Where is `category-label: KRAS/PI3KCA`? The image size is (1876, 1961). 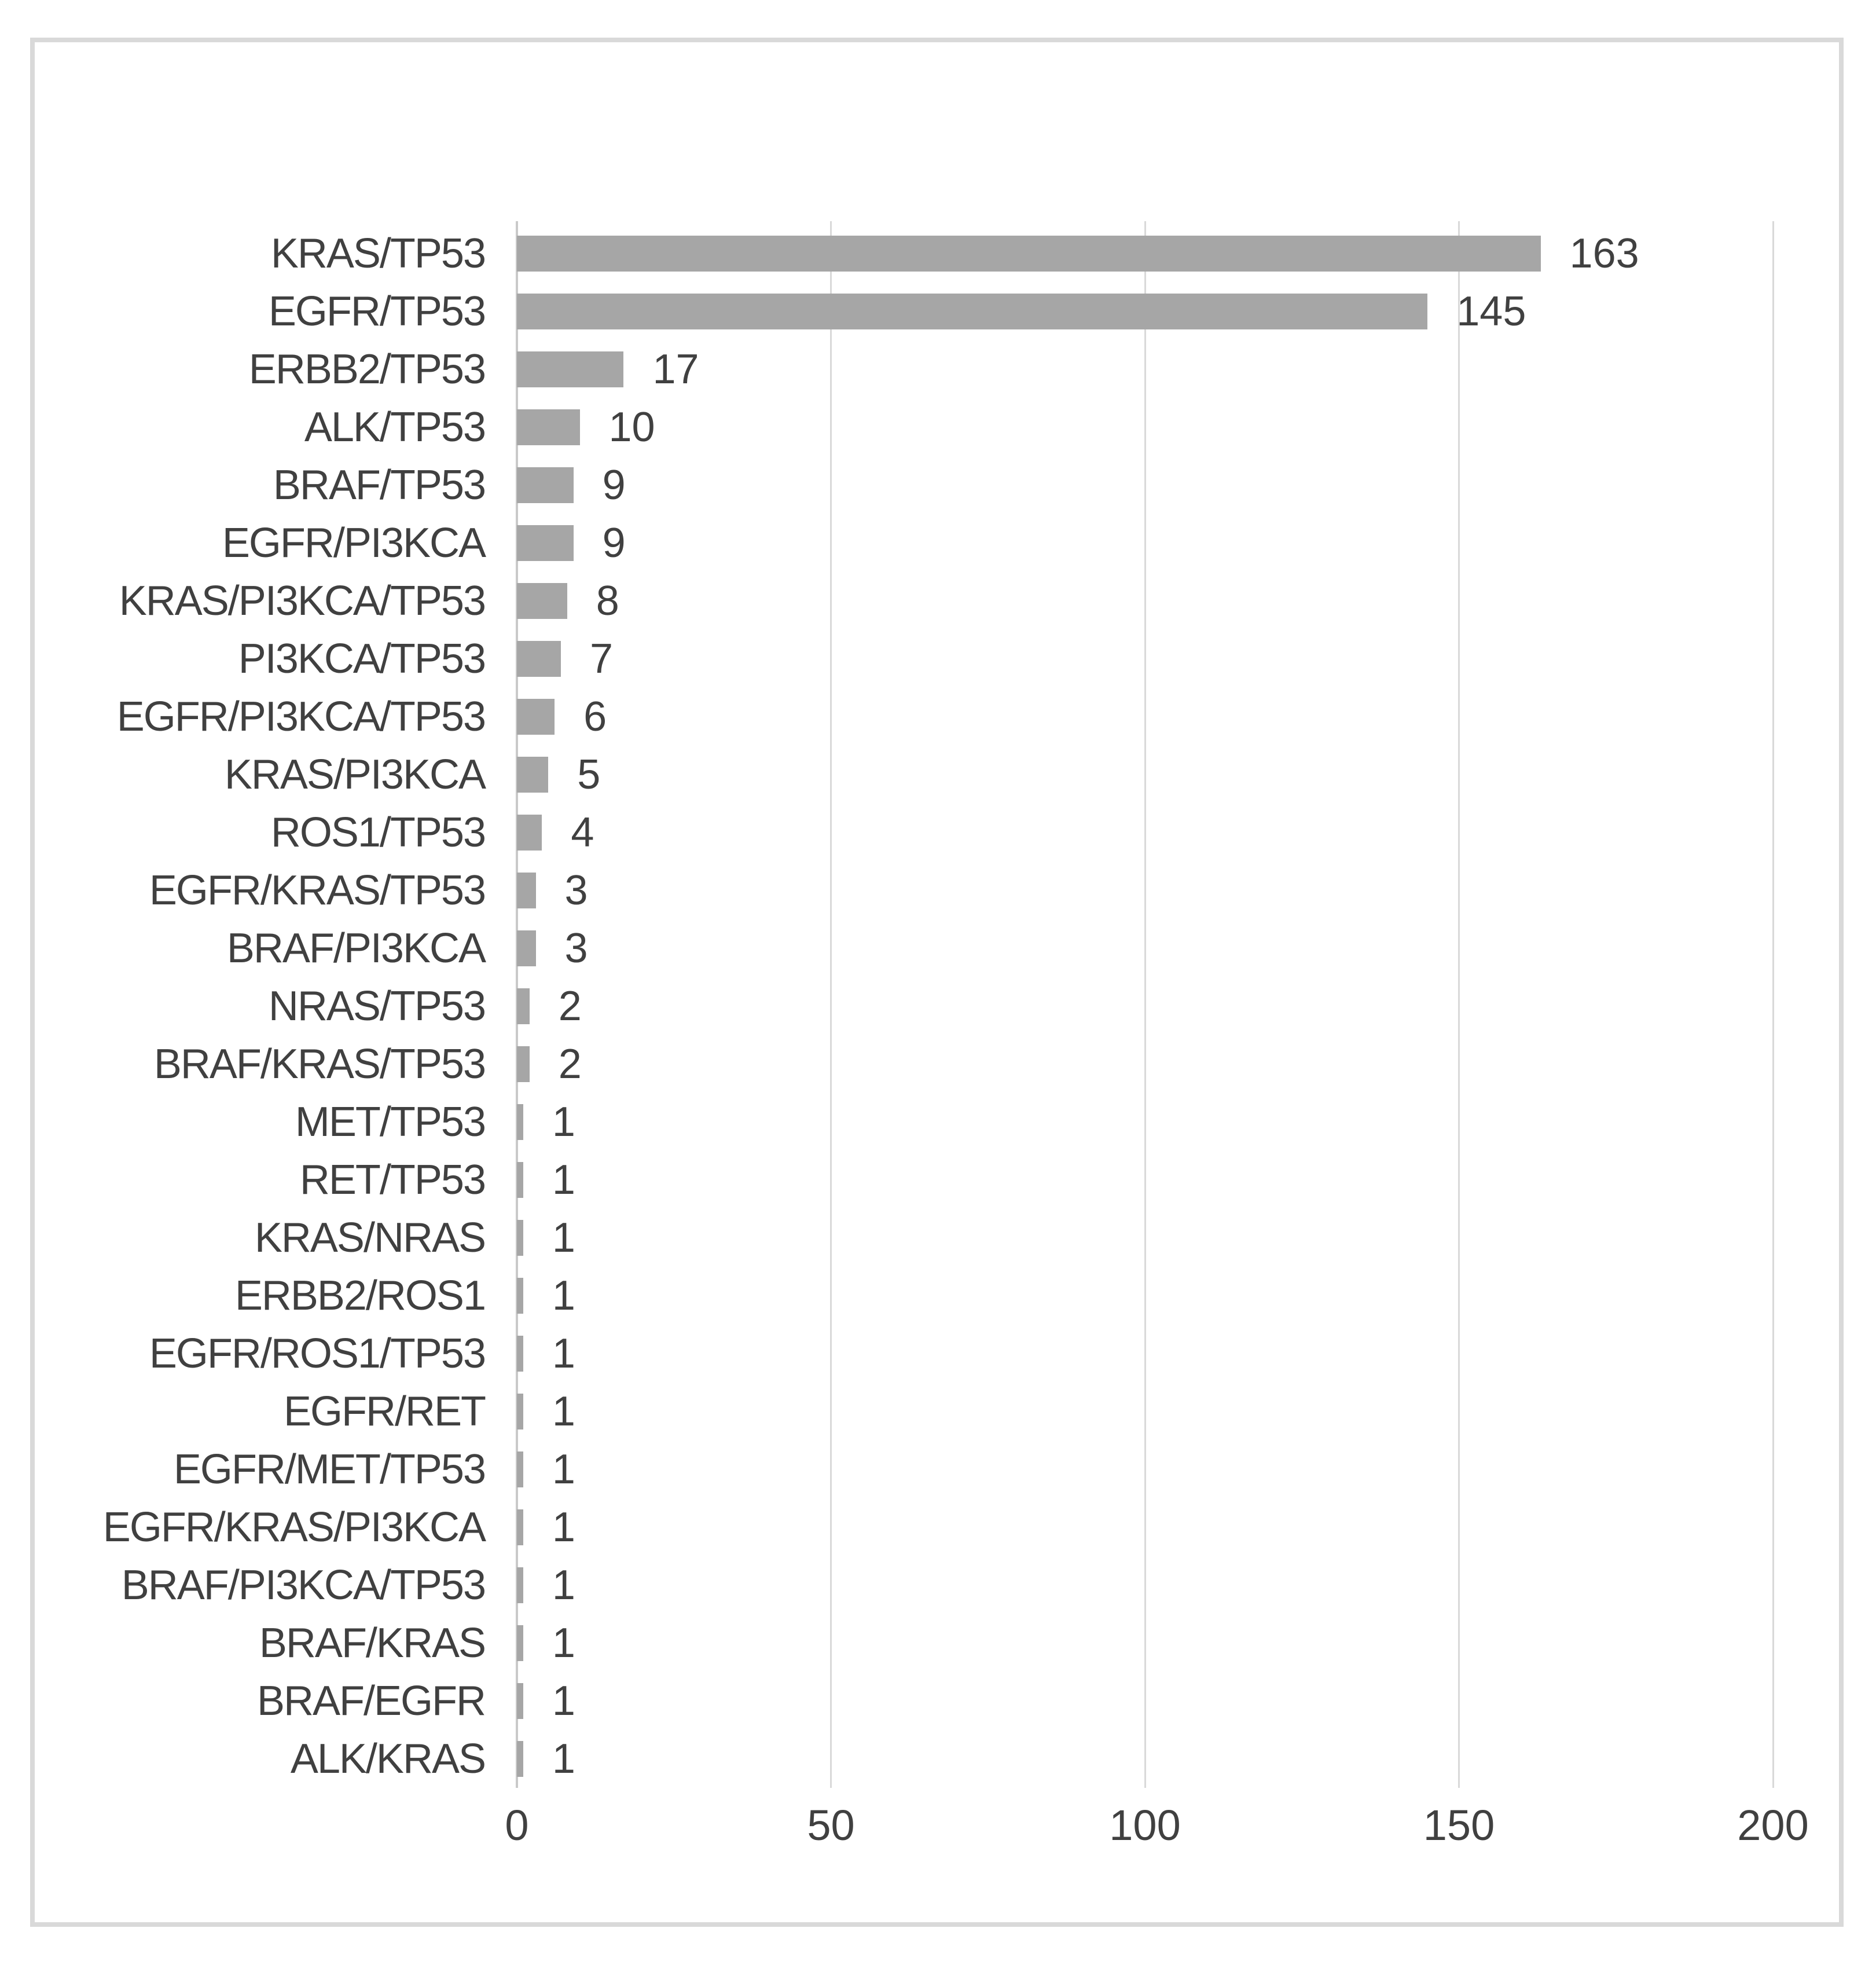
category-label: KRAS/PI3KCA is located at coordinates (355, 775).